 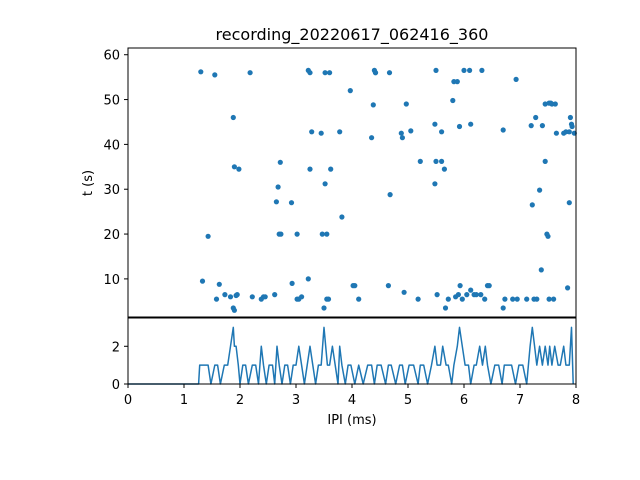 I want to click on plot-title: recording_20220617_062416_360, so click(x=352, y=35).